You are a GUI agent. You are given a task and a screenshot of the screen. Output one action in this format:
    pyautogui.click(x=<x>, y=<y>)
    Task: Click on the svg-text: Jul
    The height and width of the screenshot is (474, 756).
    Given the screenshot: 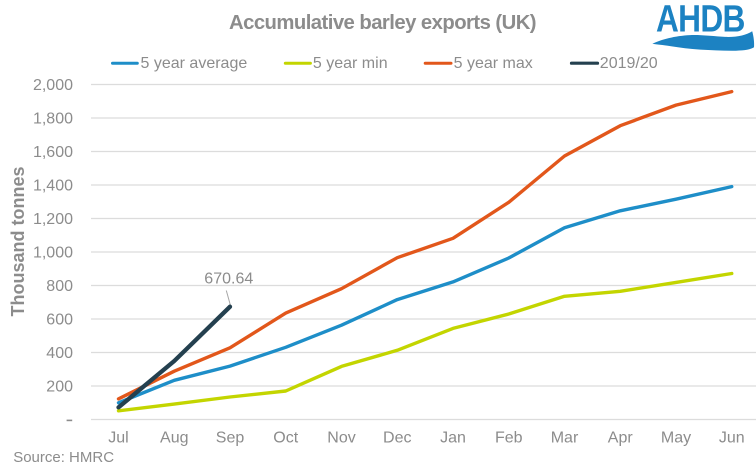 What is the action you would take?
    pyautogui.click(x=118, y=438)
    